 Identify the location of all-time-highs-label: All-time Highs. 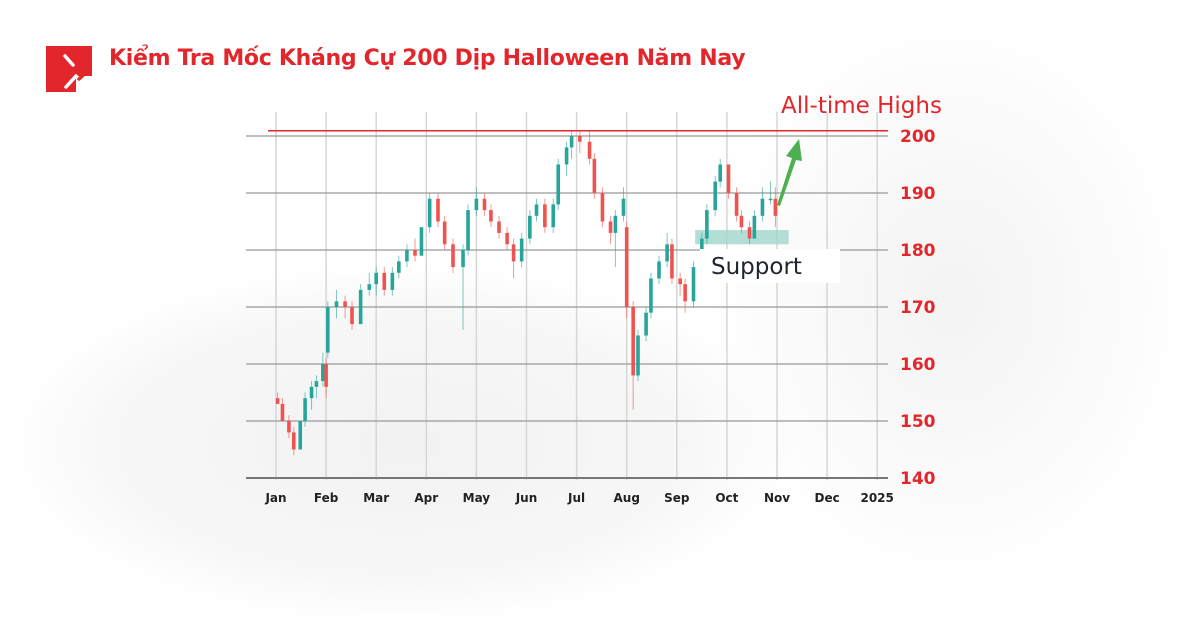
(861, 106).